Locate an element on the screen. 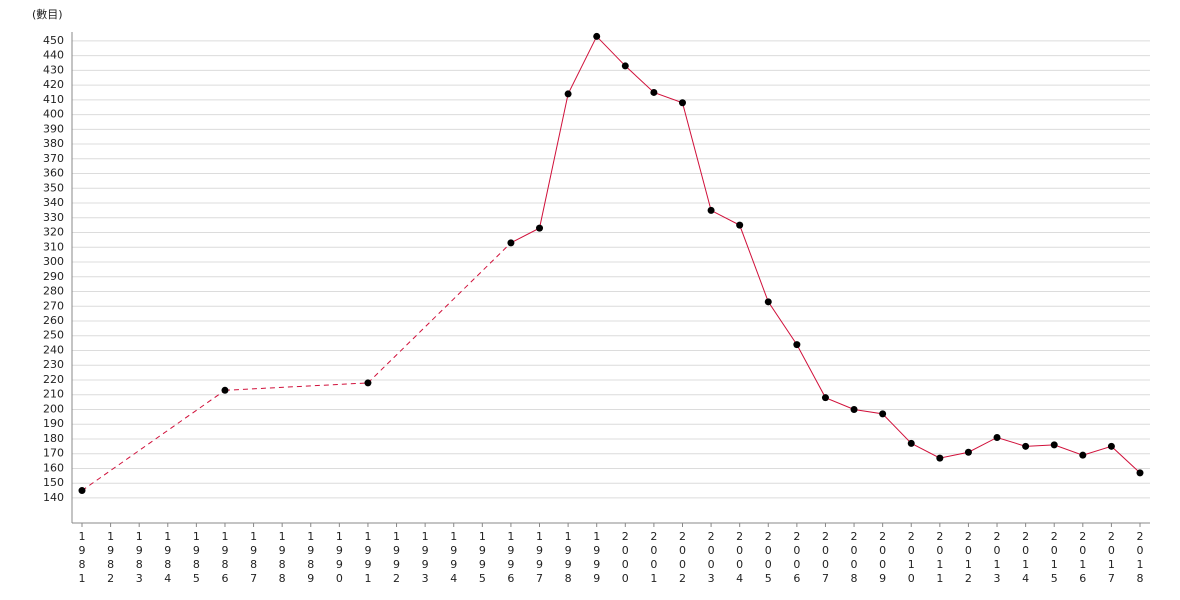 The image size is (1180, 600). y-tick-label: 450 is located at coordinates (53, 40).